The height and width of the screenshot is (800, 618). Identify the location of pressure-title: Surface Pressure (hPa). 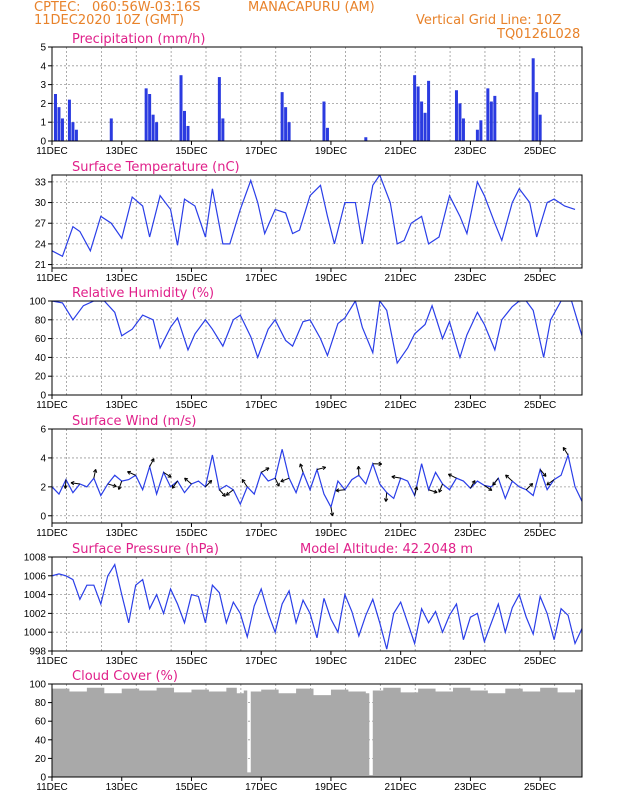
(145, 549).